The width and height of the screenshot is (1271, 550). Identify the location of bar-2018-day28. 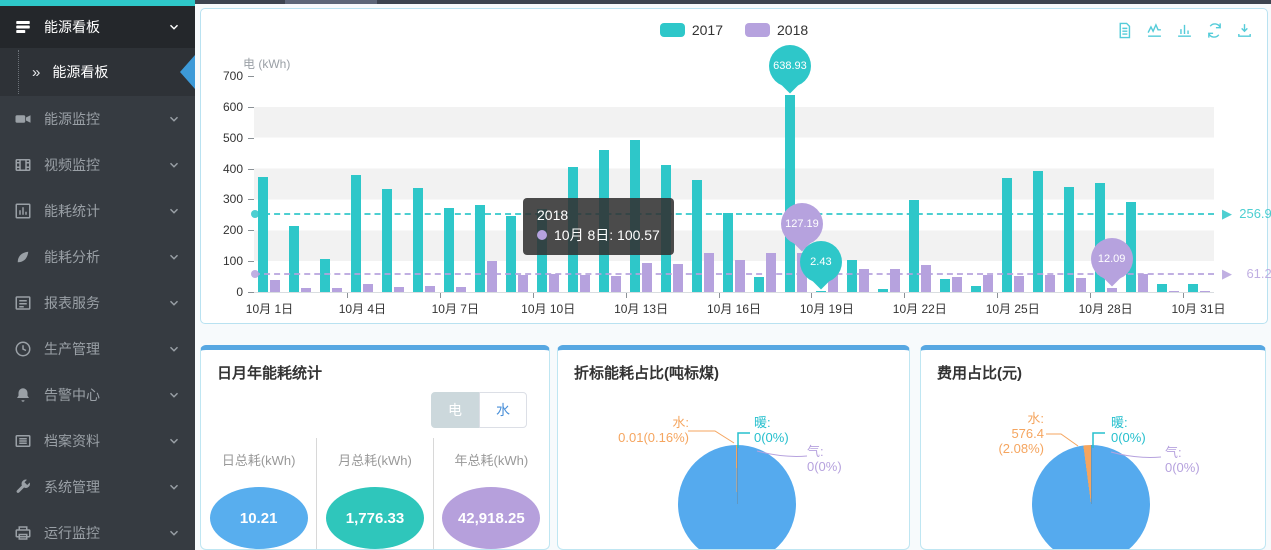
(1111, 290).